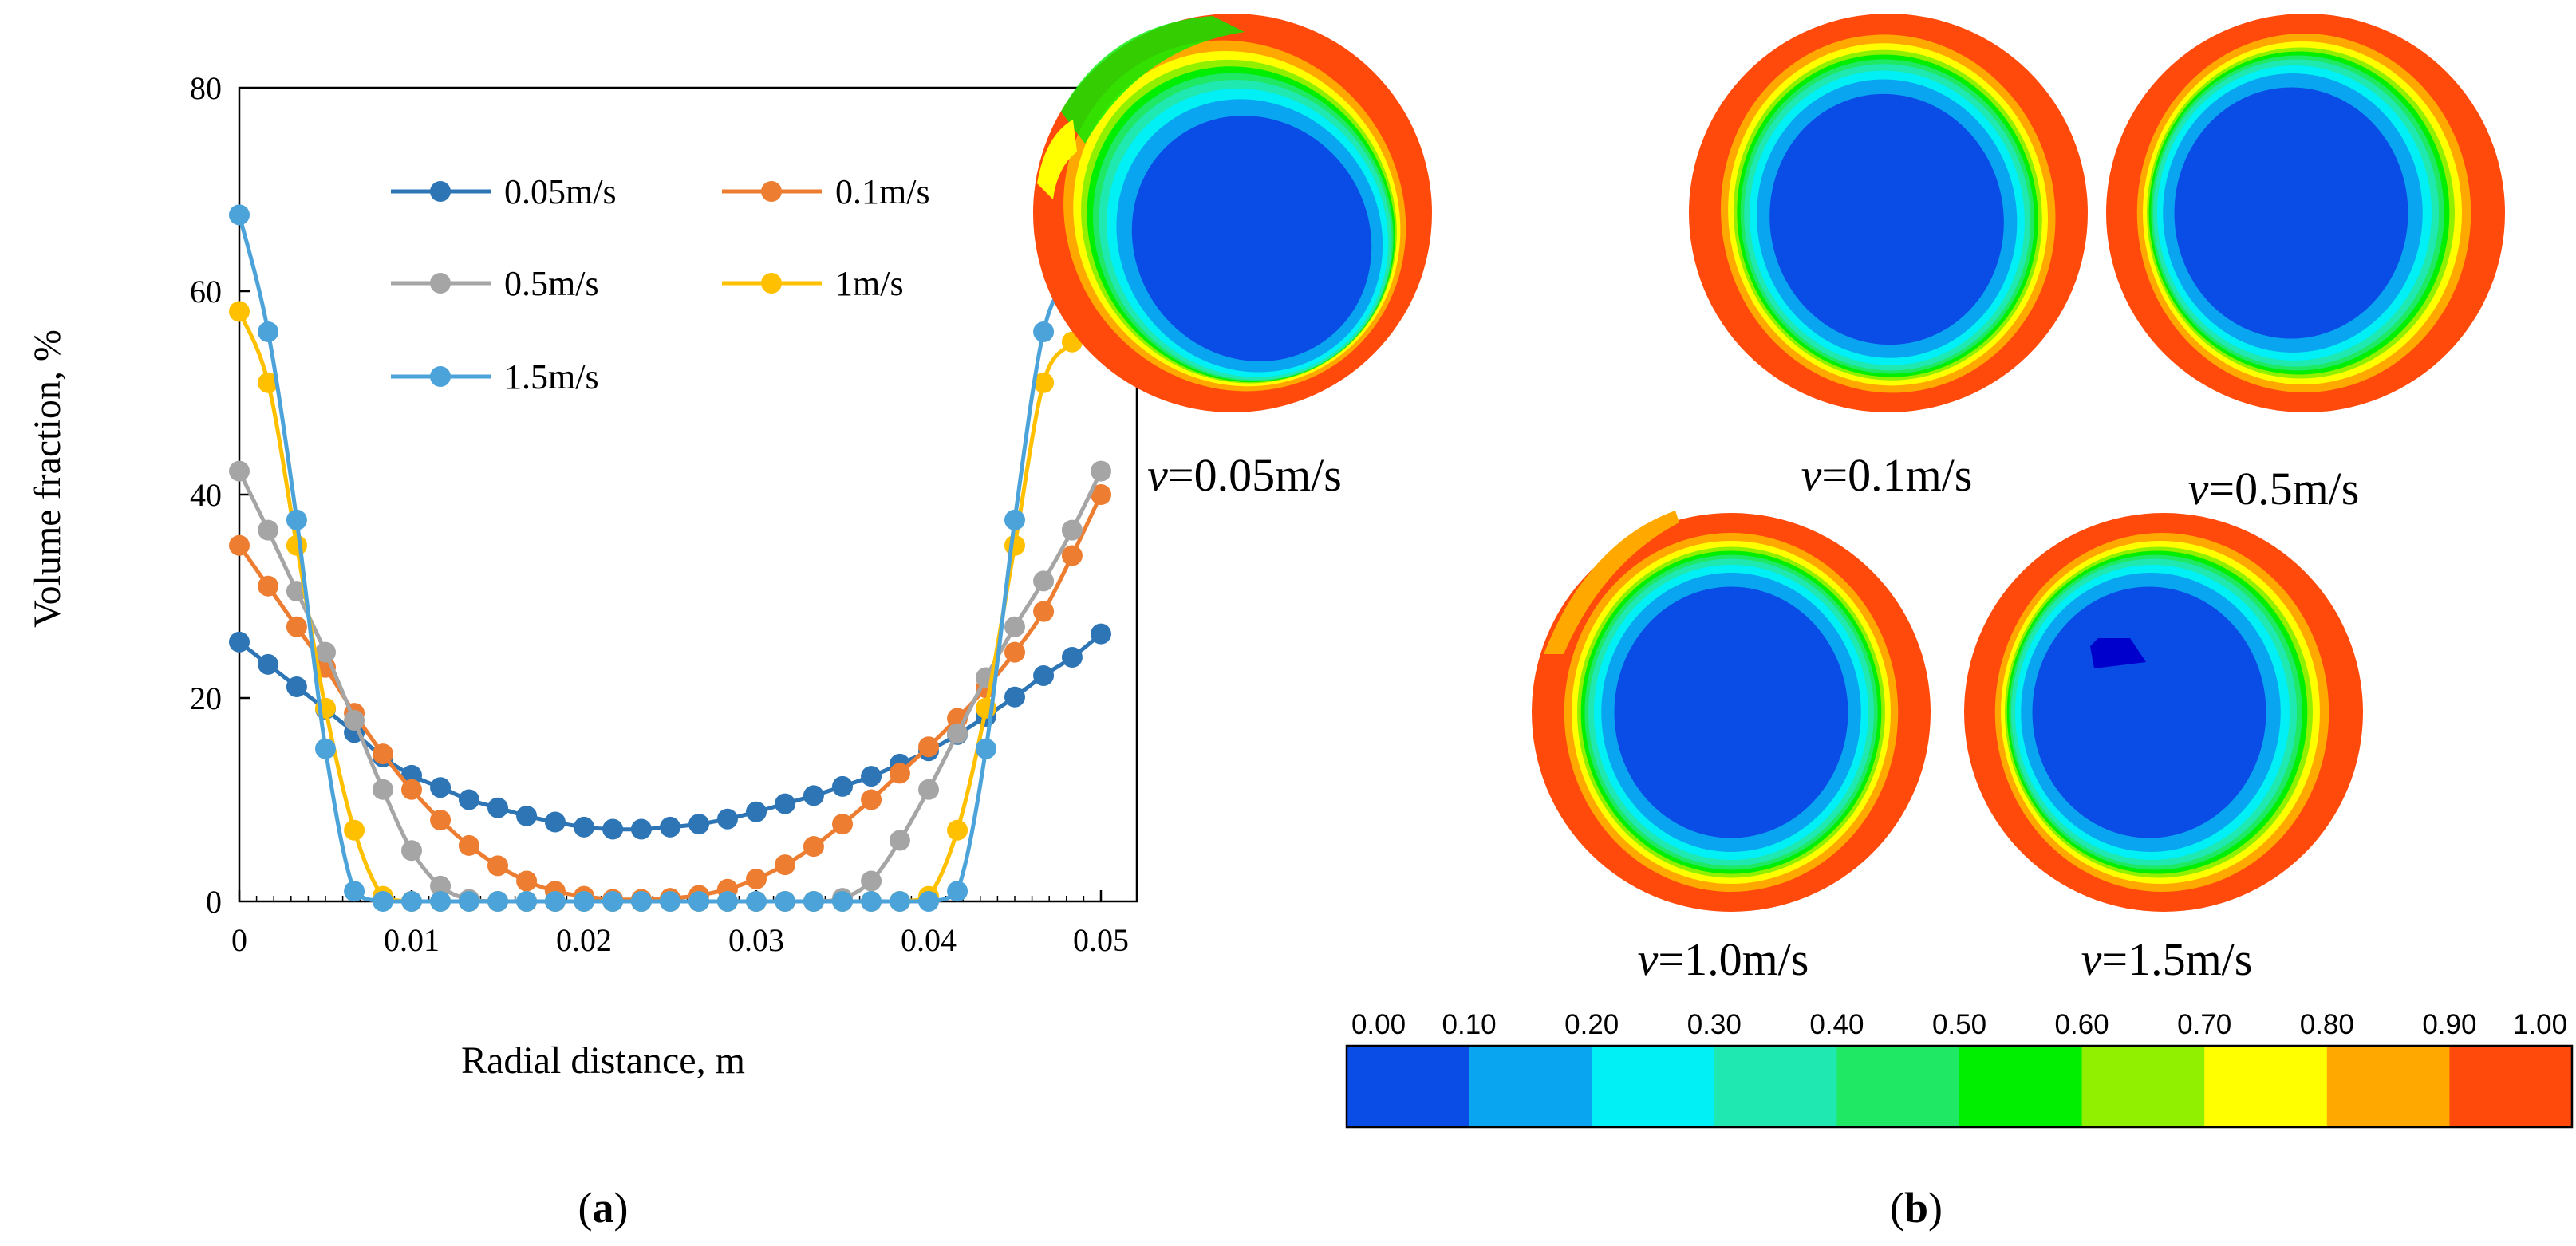 The image size is (2576, 1246). I want to click on caption-v-0.5: v=0.5m/s, so click(2274, 489).